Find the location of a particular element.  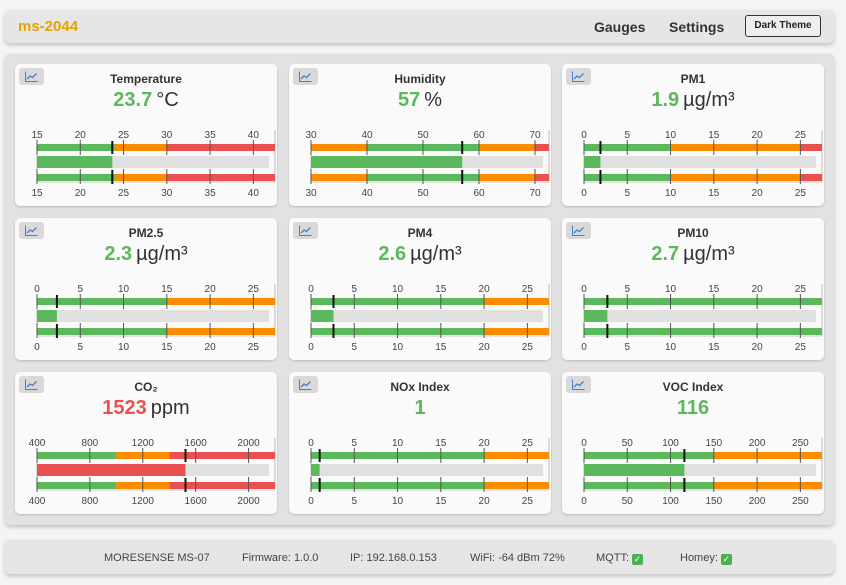

gauge-tick-label-bottom: 100 is located at coordinates (670, 501).